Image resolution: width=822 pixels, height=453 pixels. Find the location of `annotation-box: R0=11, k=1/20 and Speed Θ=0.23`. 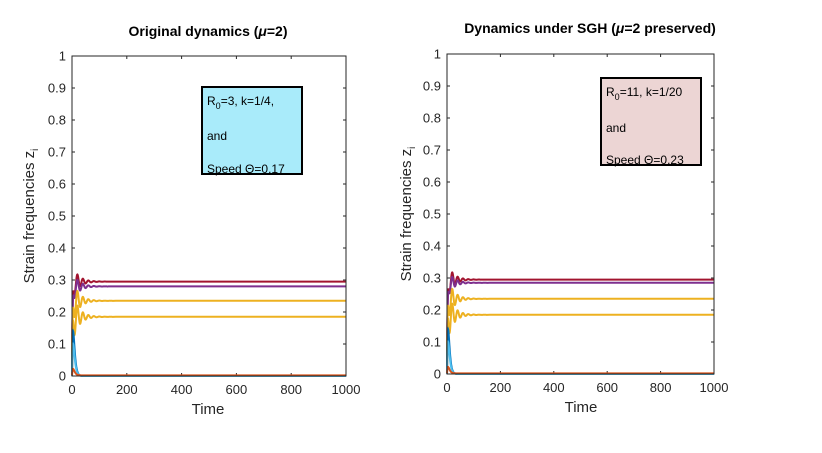

annotation-box: R0=11, k=1/20 and Speed Θ=0.23 is located at coordinates (651, 122).